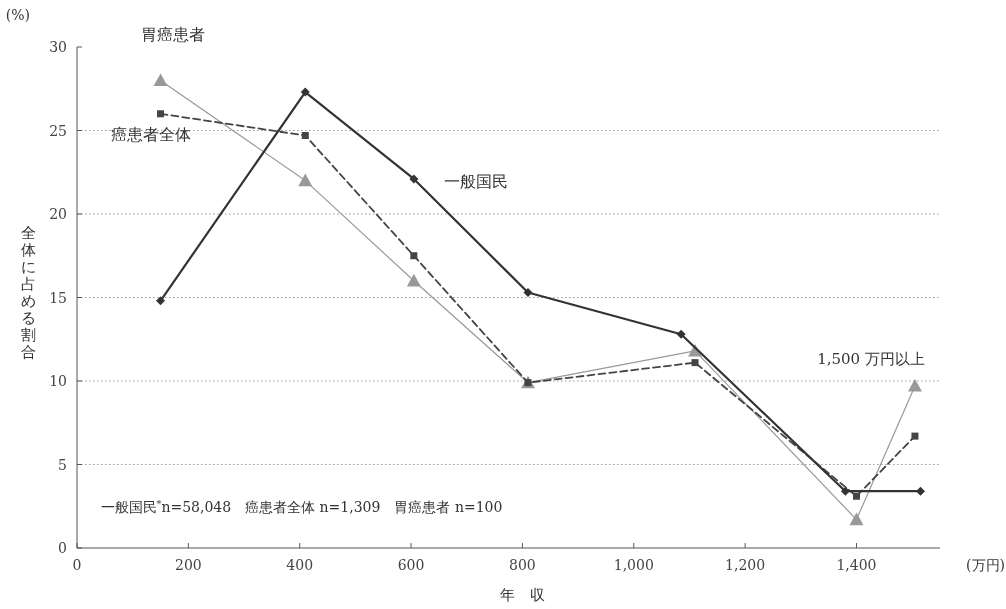 This screenshot has width=1006, height=609. What do you see at coordinates (856, 565) in the screenshot?
I see `x-tick-label: 1,400` at bounding box center [856, 565].